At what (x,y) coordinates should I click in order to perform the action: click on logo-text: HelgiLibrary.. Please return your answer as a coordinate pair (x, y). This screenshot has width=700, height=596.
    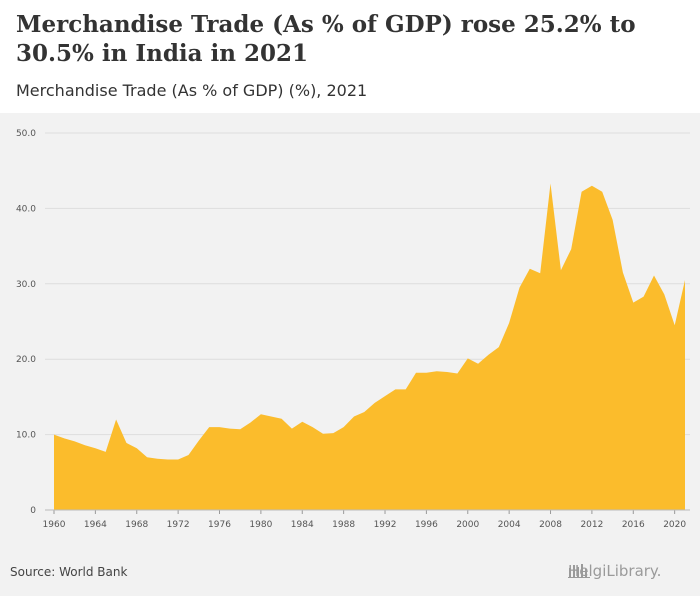
    Looking at the image, I should click on (615, 571).